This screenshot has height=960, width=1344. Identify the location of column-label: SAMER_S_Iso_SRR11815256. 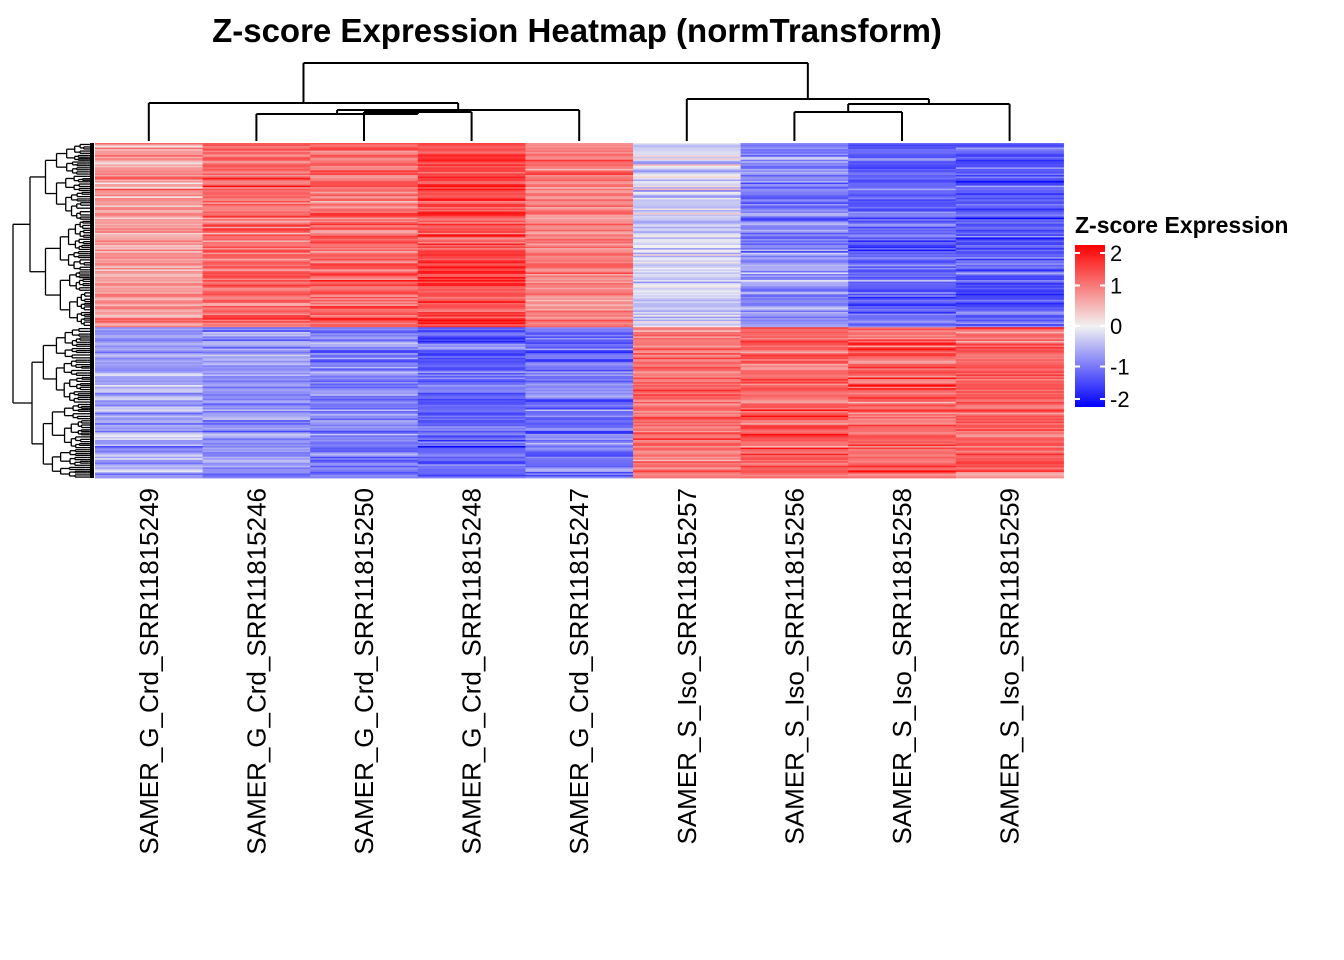
(794, 666).